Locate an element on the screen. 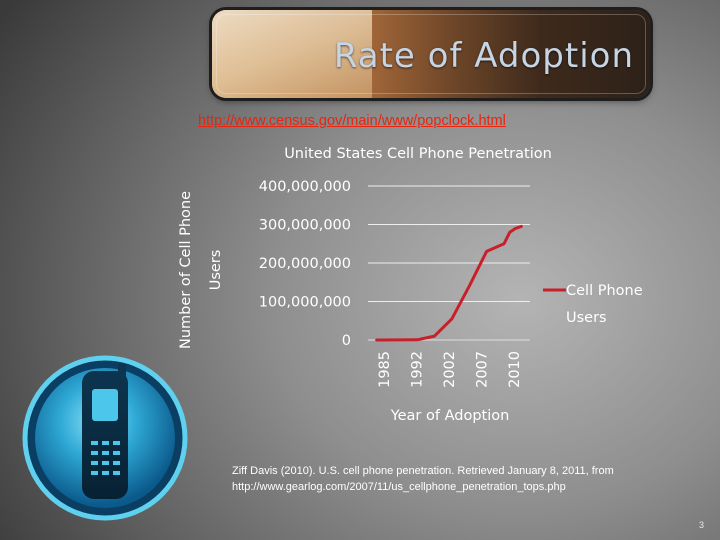  banner-frame is located at coordinates (431, 54).